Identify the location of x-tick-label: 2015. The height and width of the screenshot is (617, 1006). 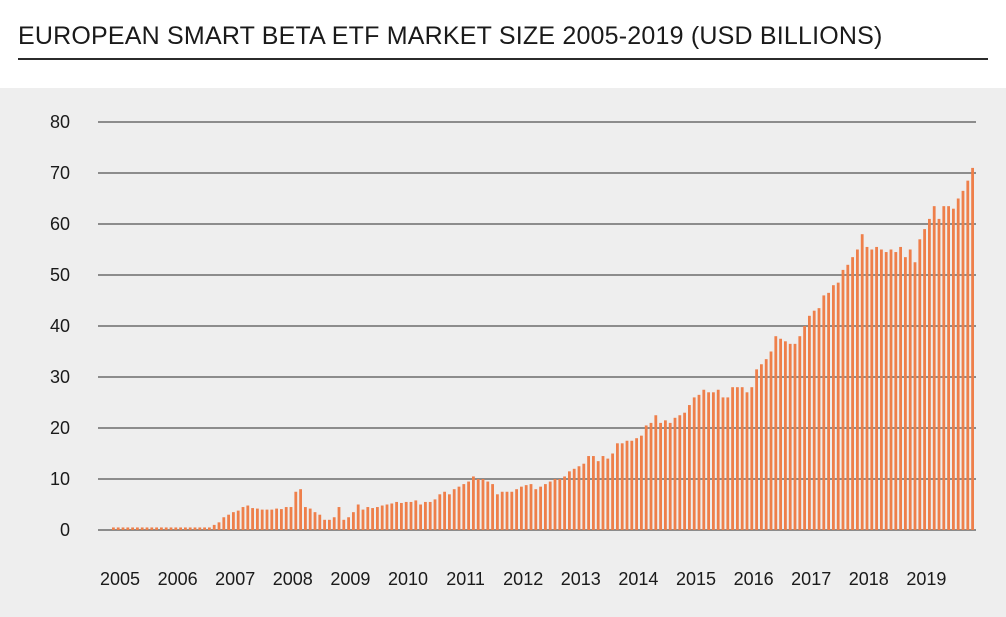
(696, 579).